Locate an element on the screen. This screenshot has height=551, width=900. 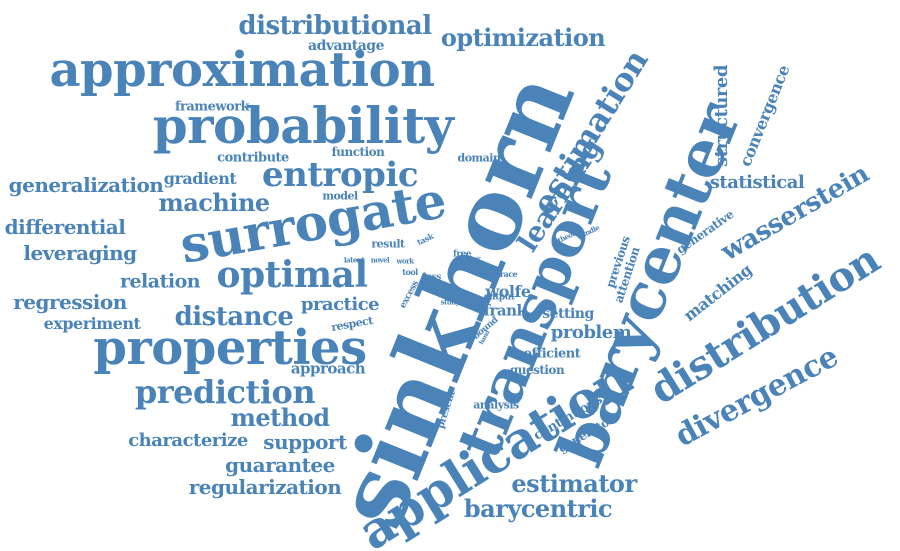
cloud-word-analysis: analysis is located at coordinates (496, 405).